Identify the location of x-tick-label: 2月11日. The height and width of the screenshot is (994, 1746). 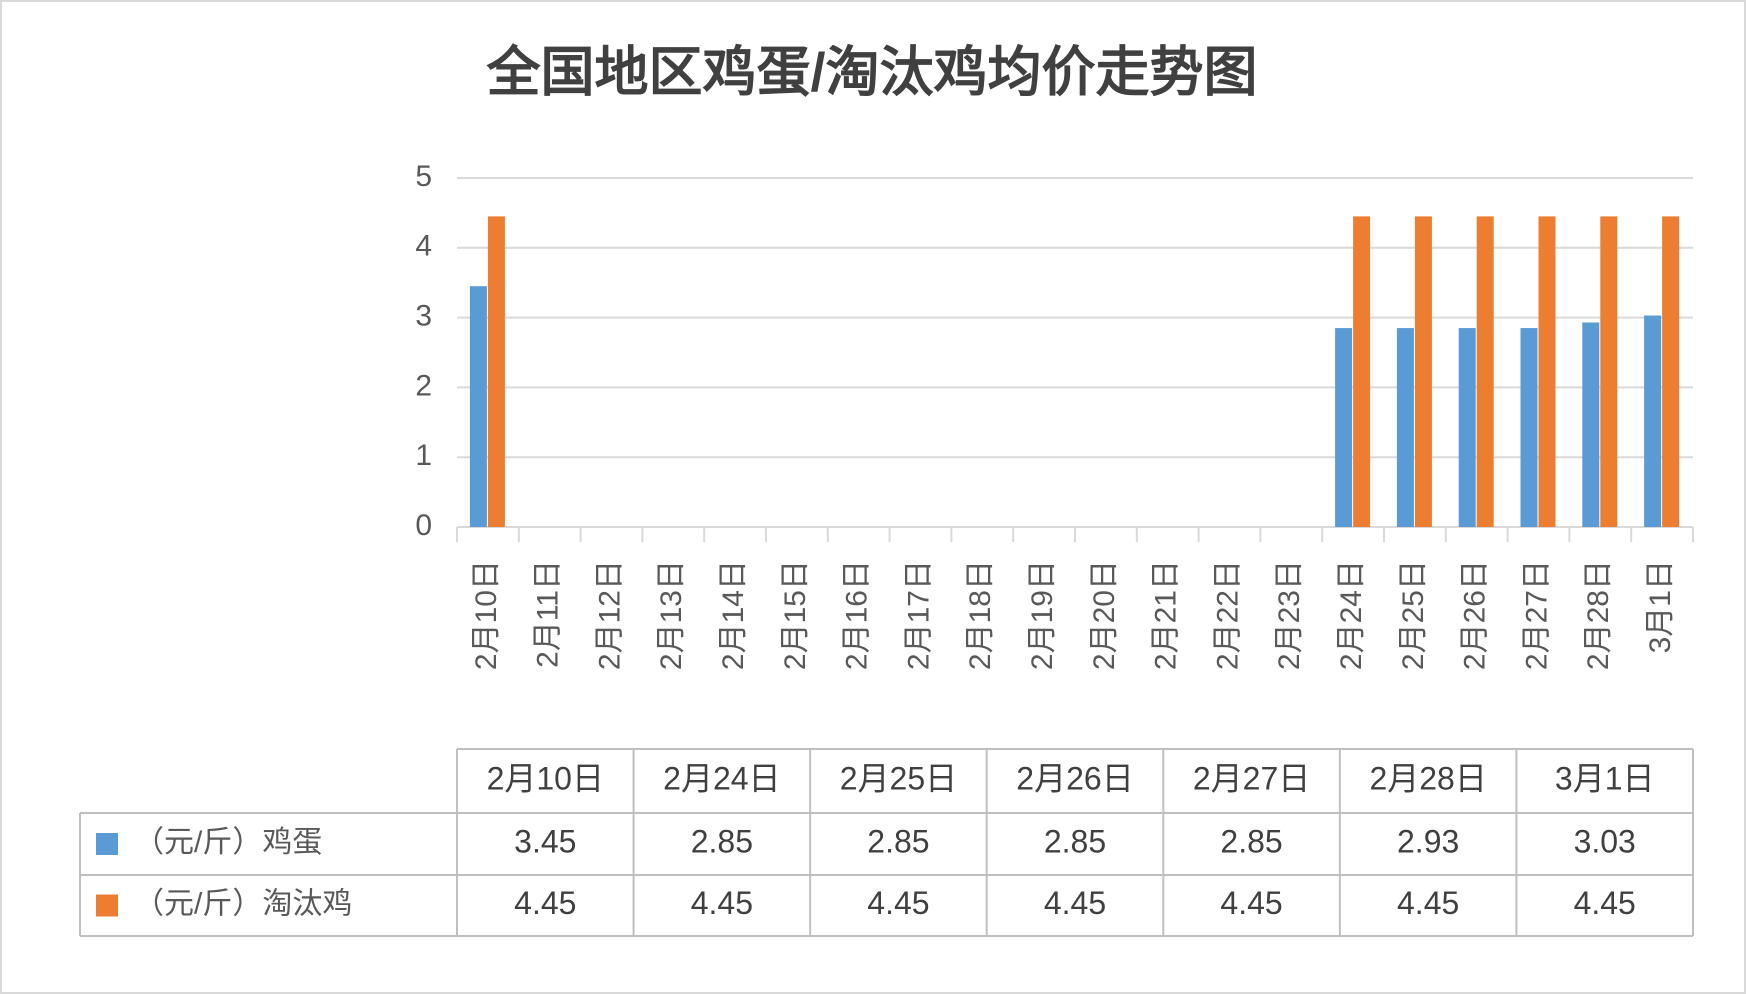
(548, 614).